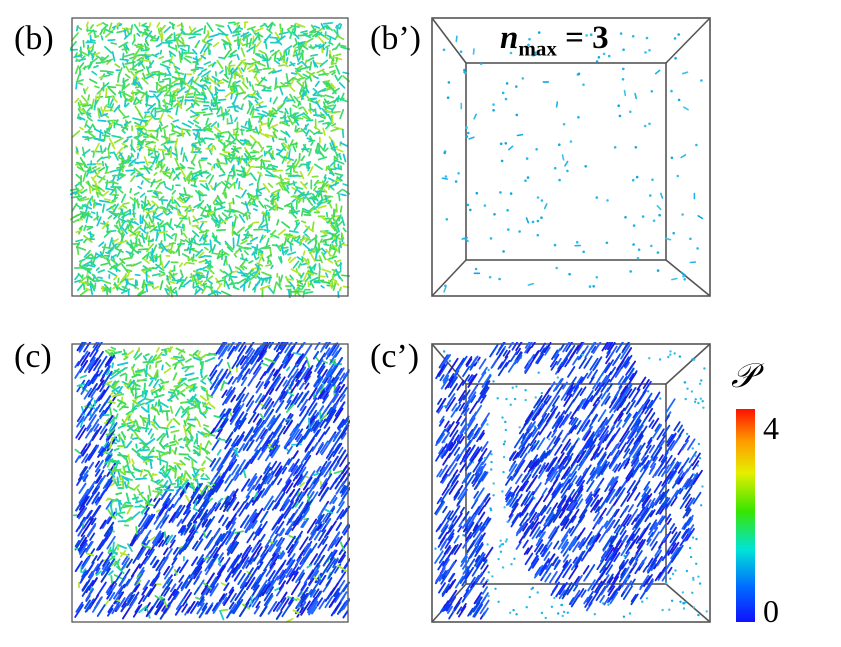  Describe the element at coordinates (587, 38) in the screenshot. I see `n-max-value: = 3` at that location.